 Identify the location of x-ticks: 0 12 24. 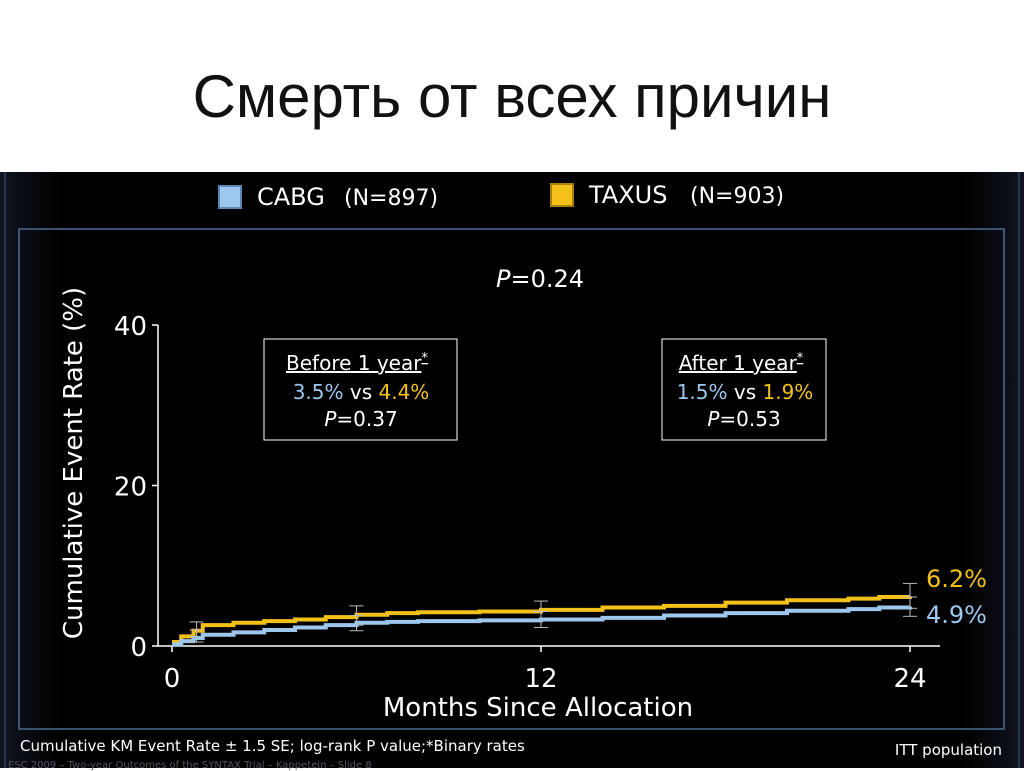
(545, 670).